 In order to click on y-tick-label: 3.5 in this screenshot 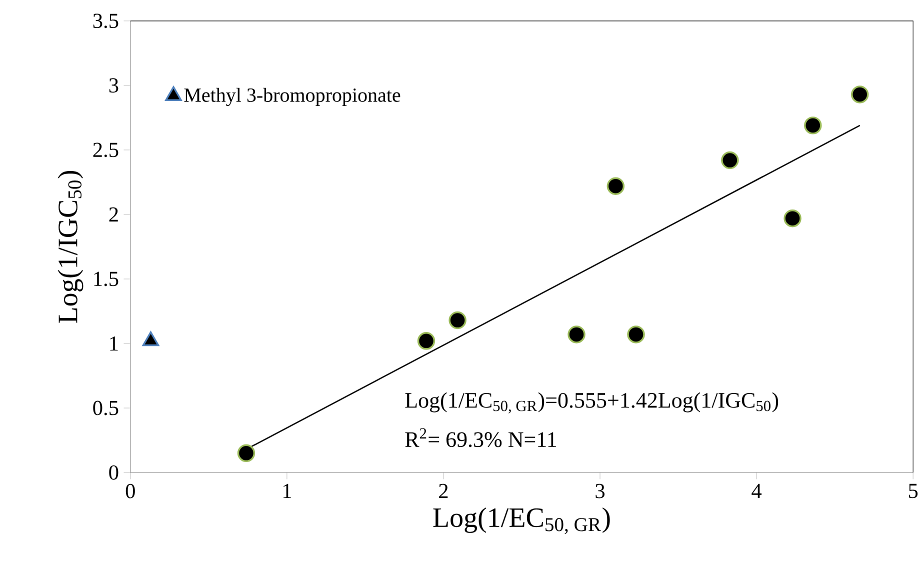, I will do `click(105, 21)`.